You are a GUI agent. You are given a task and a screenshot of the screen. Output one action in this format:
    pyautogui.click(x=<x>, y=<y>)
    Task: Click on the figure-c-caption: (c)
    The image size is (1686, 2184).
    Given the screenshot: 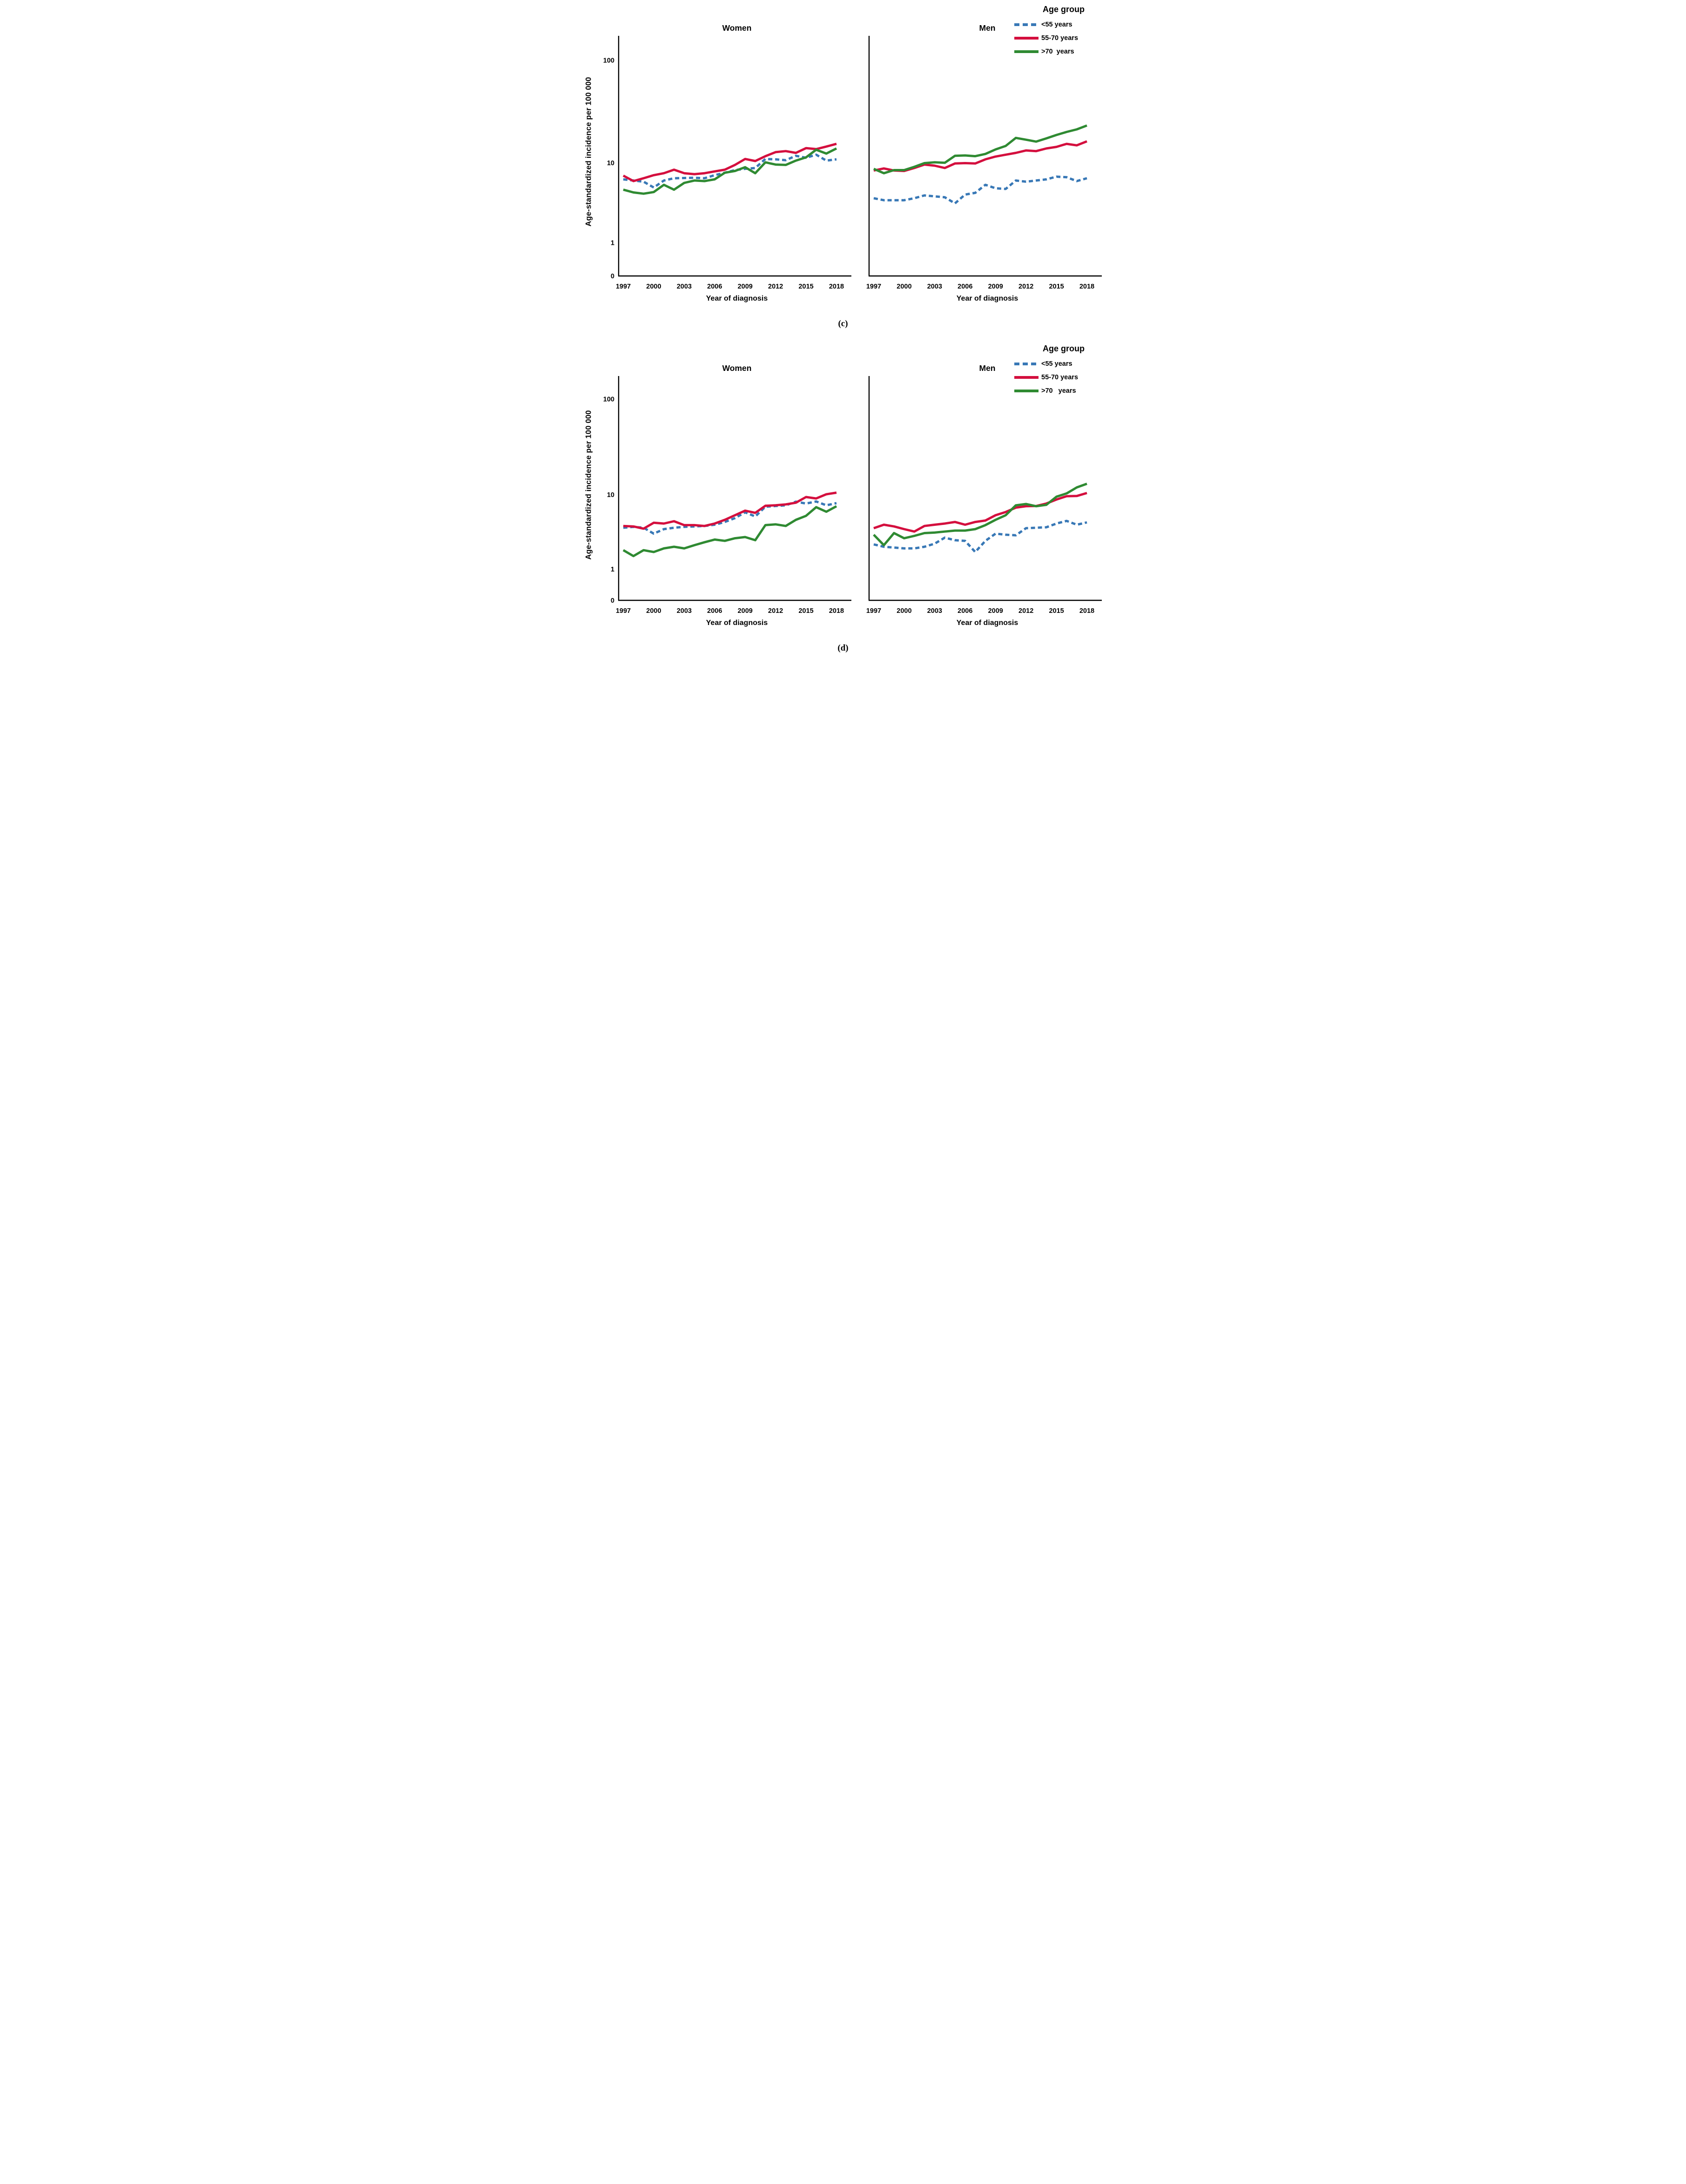 What is the action you would take?
    pyautogui.click(x=843, y=324)
    